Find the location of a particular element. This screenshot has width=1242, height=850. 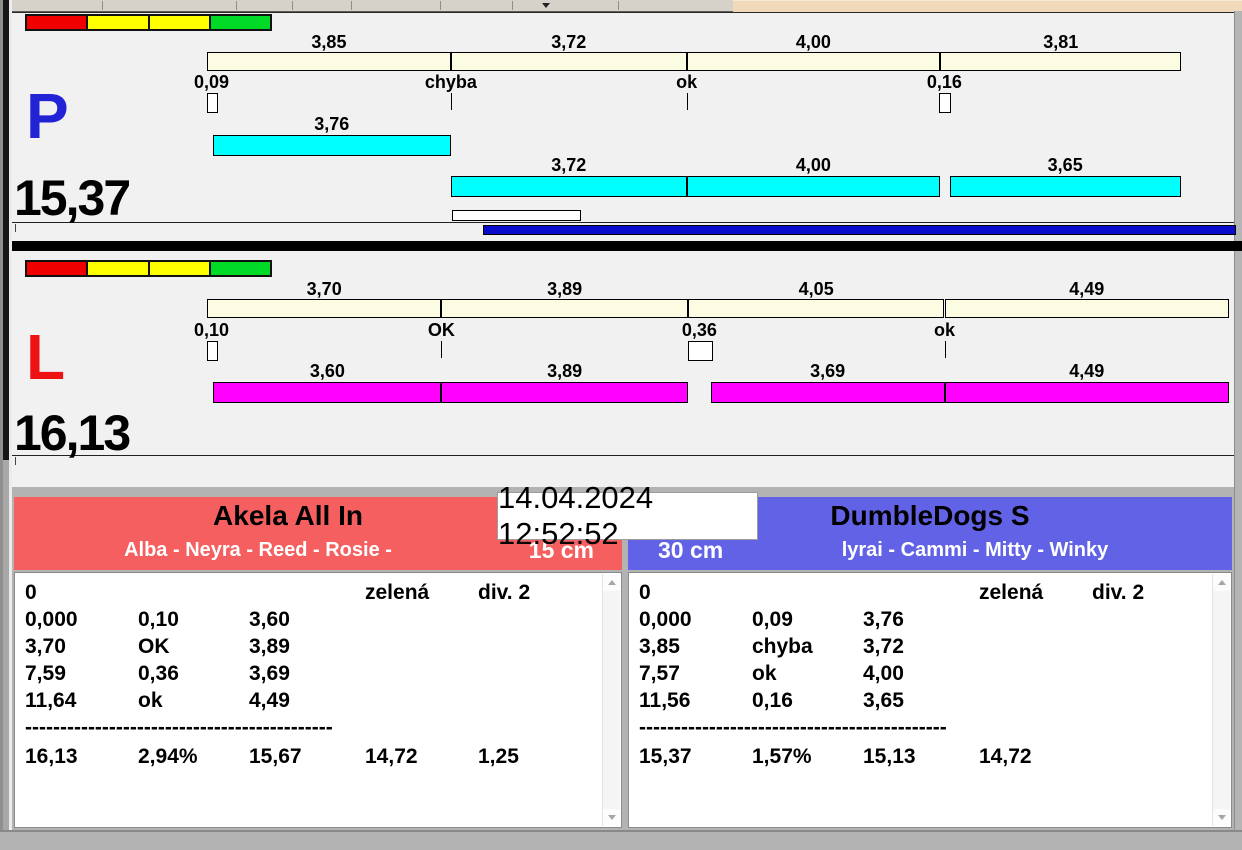

team-name: DumbleDogs S is located at coordinates (930, 515).